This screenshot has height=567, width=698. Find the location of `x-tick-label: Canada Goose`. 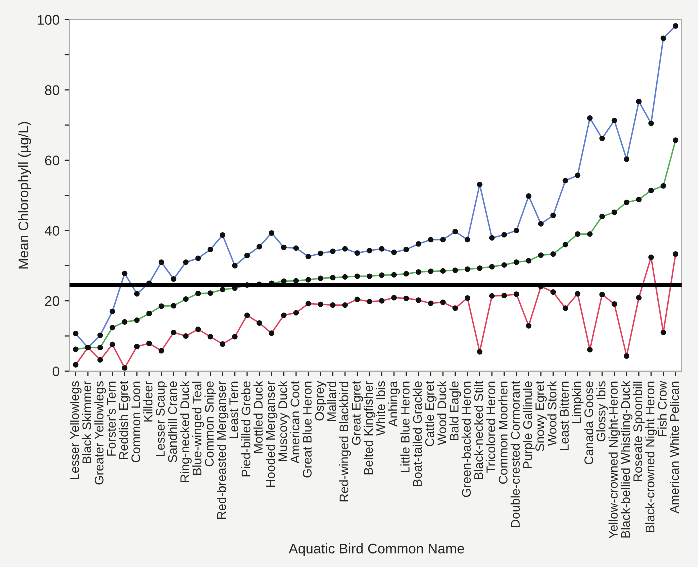

x-tick-label: Canada Goose is located at coordinates (589, 423).